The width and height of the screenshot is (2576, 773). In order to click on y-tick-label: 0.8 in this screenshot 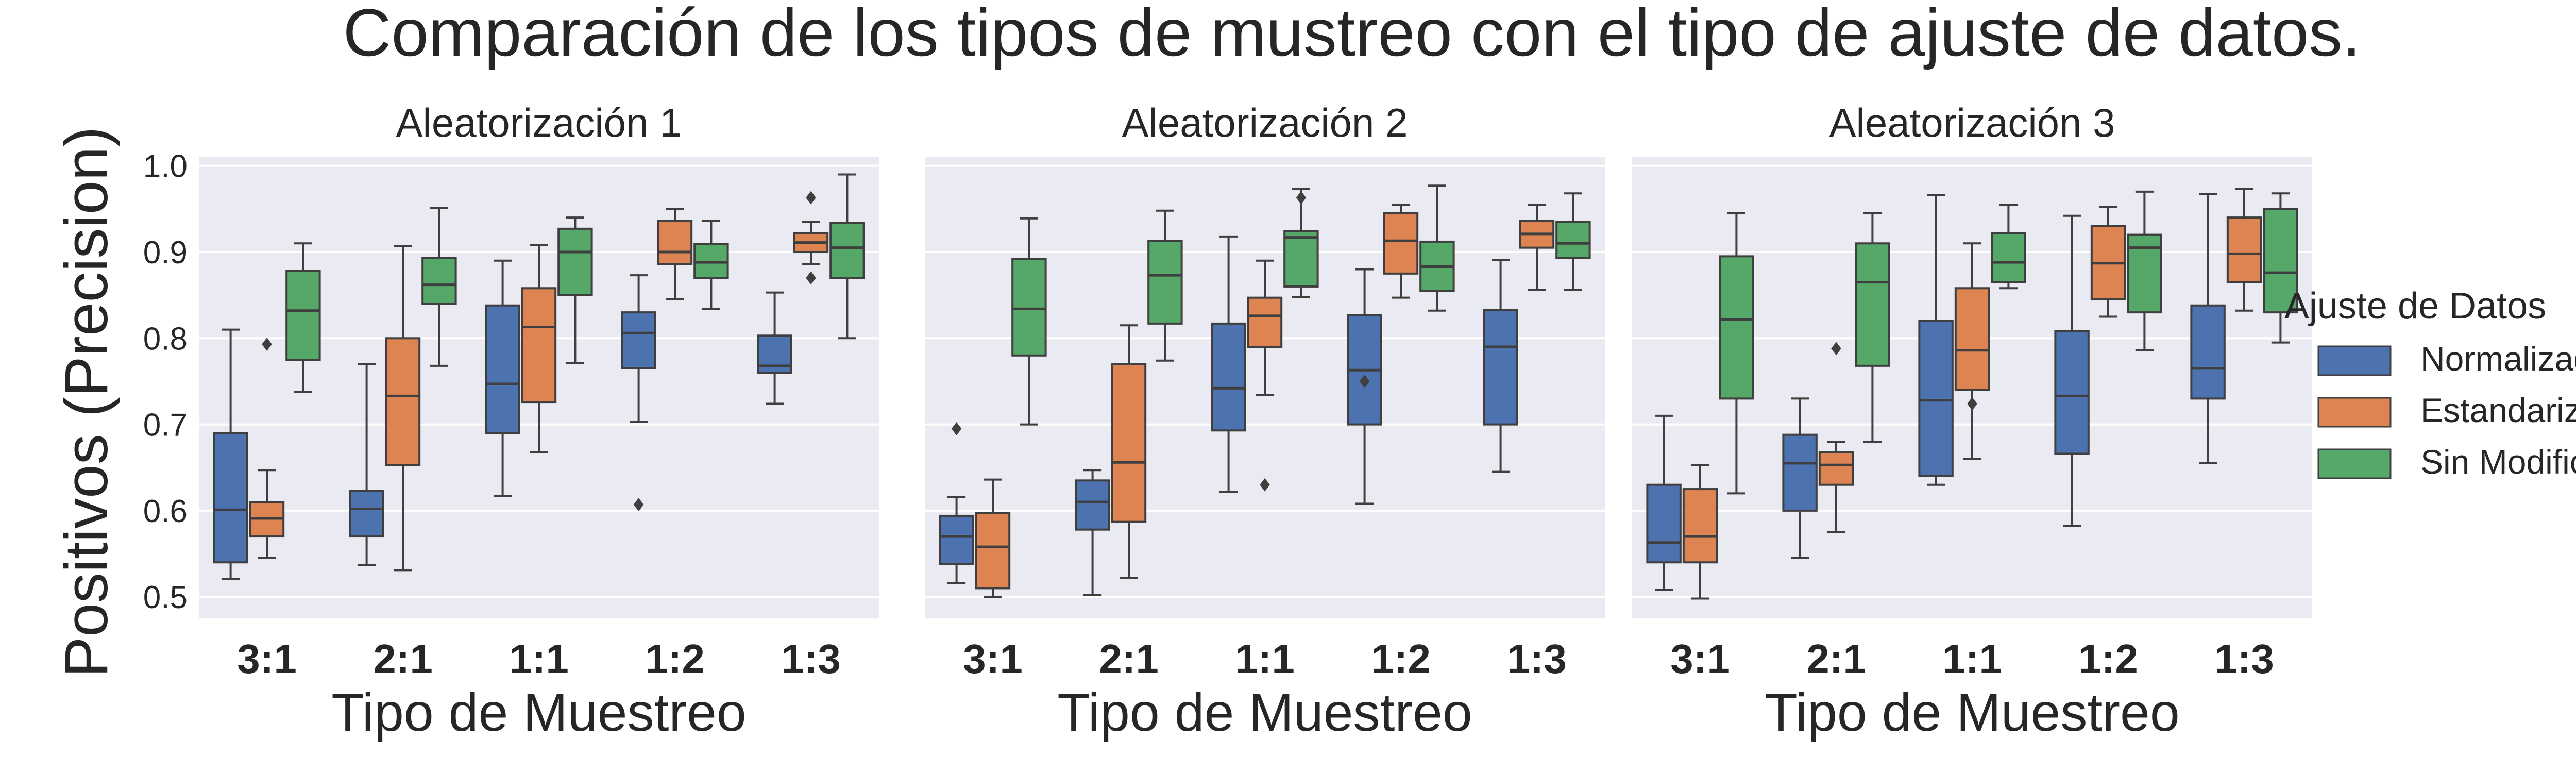, I will do `click(165, 339)`.